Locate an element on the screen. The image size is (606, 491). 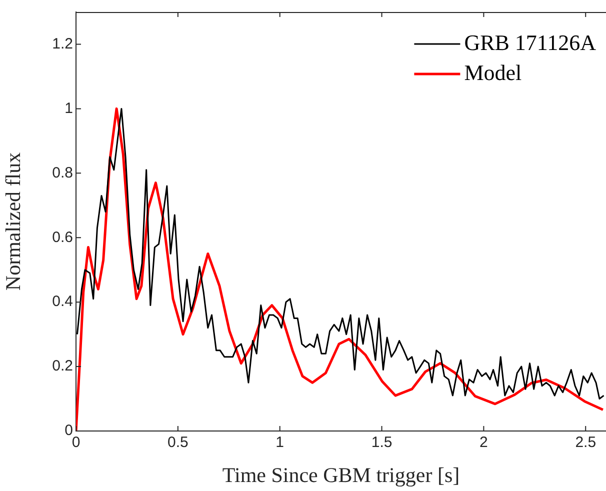
x-tick-label: 2 is located at coordinates (484, 443).